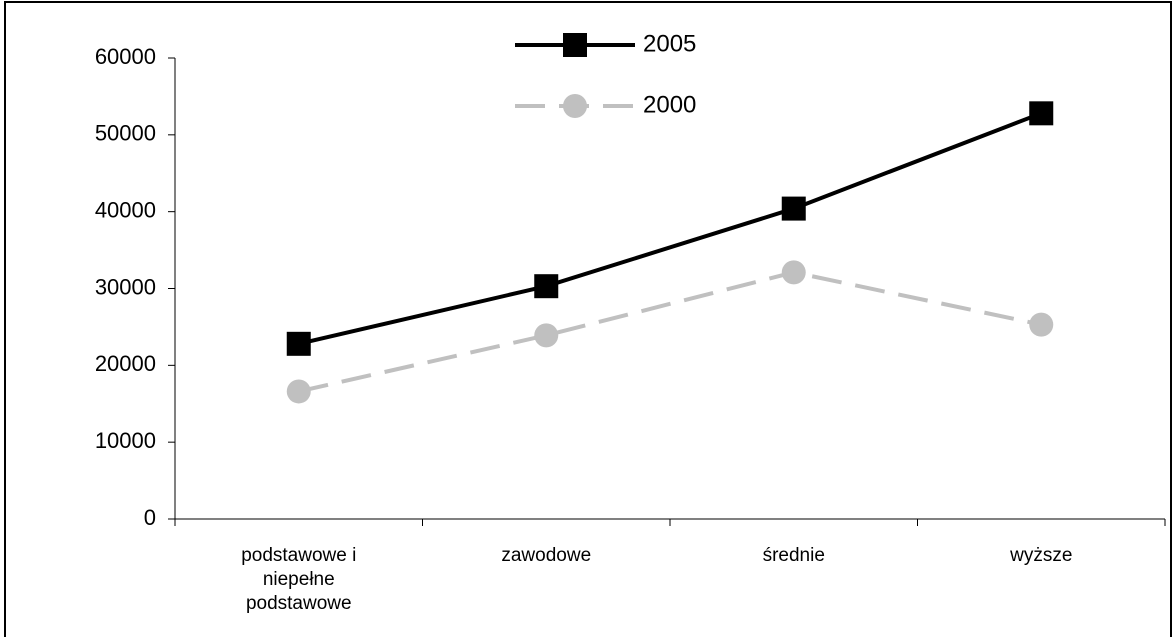  What do you see at coordinates (125, 286) in the screenshot?
I see `y-tick-label: 30000` at bounding box center [125, 286].